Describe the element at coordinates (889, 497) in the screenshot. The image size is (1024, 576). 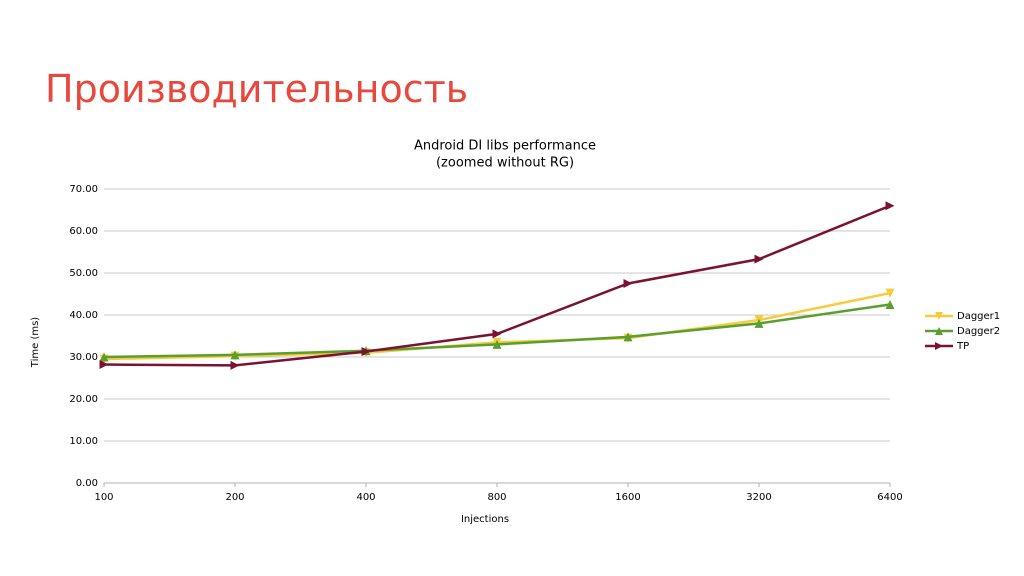
I see `x-tick-label: 6400` at that location.